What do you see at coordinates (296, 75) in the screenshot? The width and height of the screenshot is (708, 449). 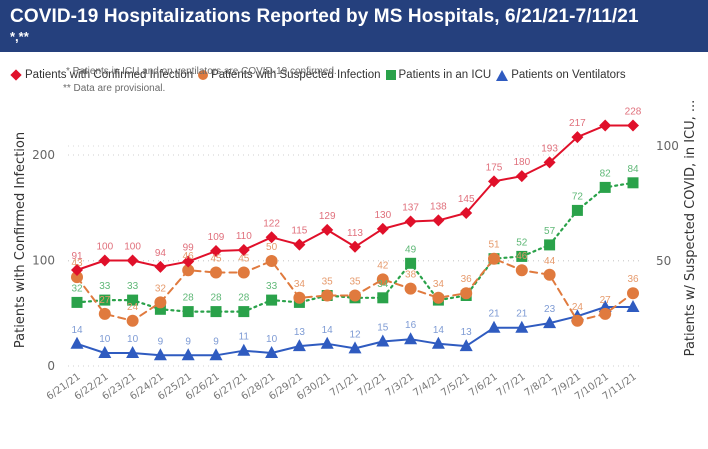 I see `legend-label: Patients with Suspected Infection` at bounding box center [296, 75].